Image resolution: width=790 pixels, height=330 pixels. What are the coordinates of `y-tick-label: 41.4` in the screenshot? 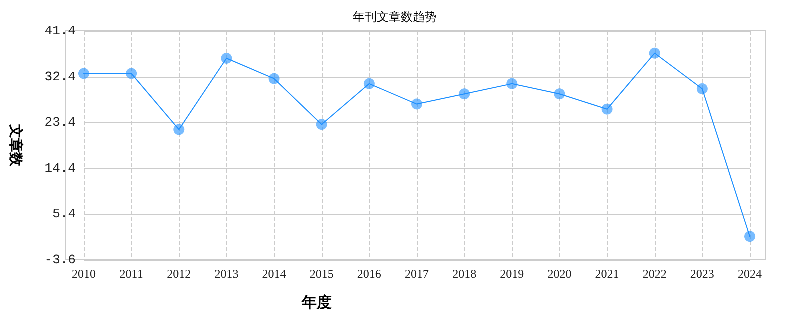 It's located at (60, 31).